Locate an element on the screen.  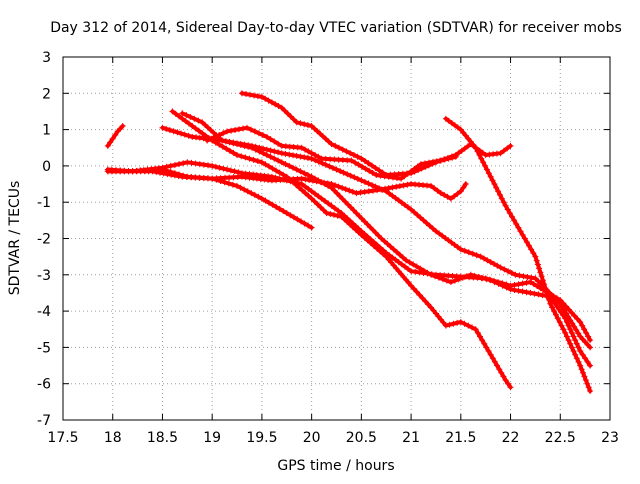
y-tick-label: -5 is located at coordinates (44, 348).